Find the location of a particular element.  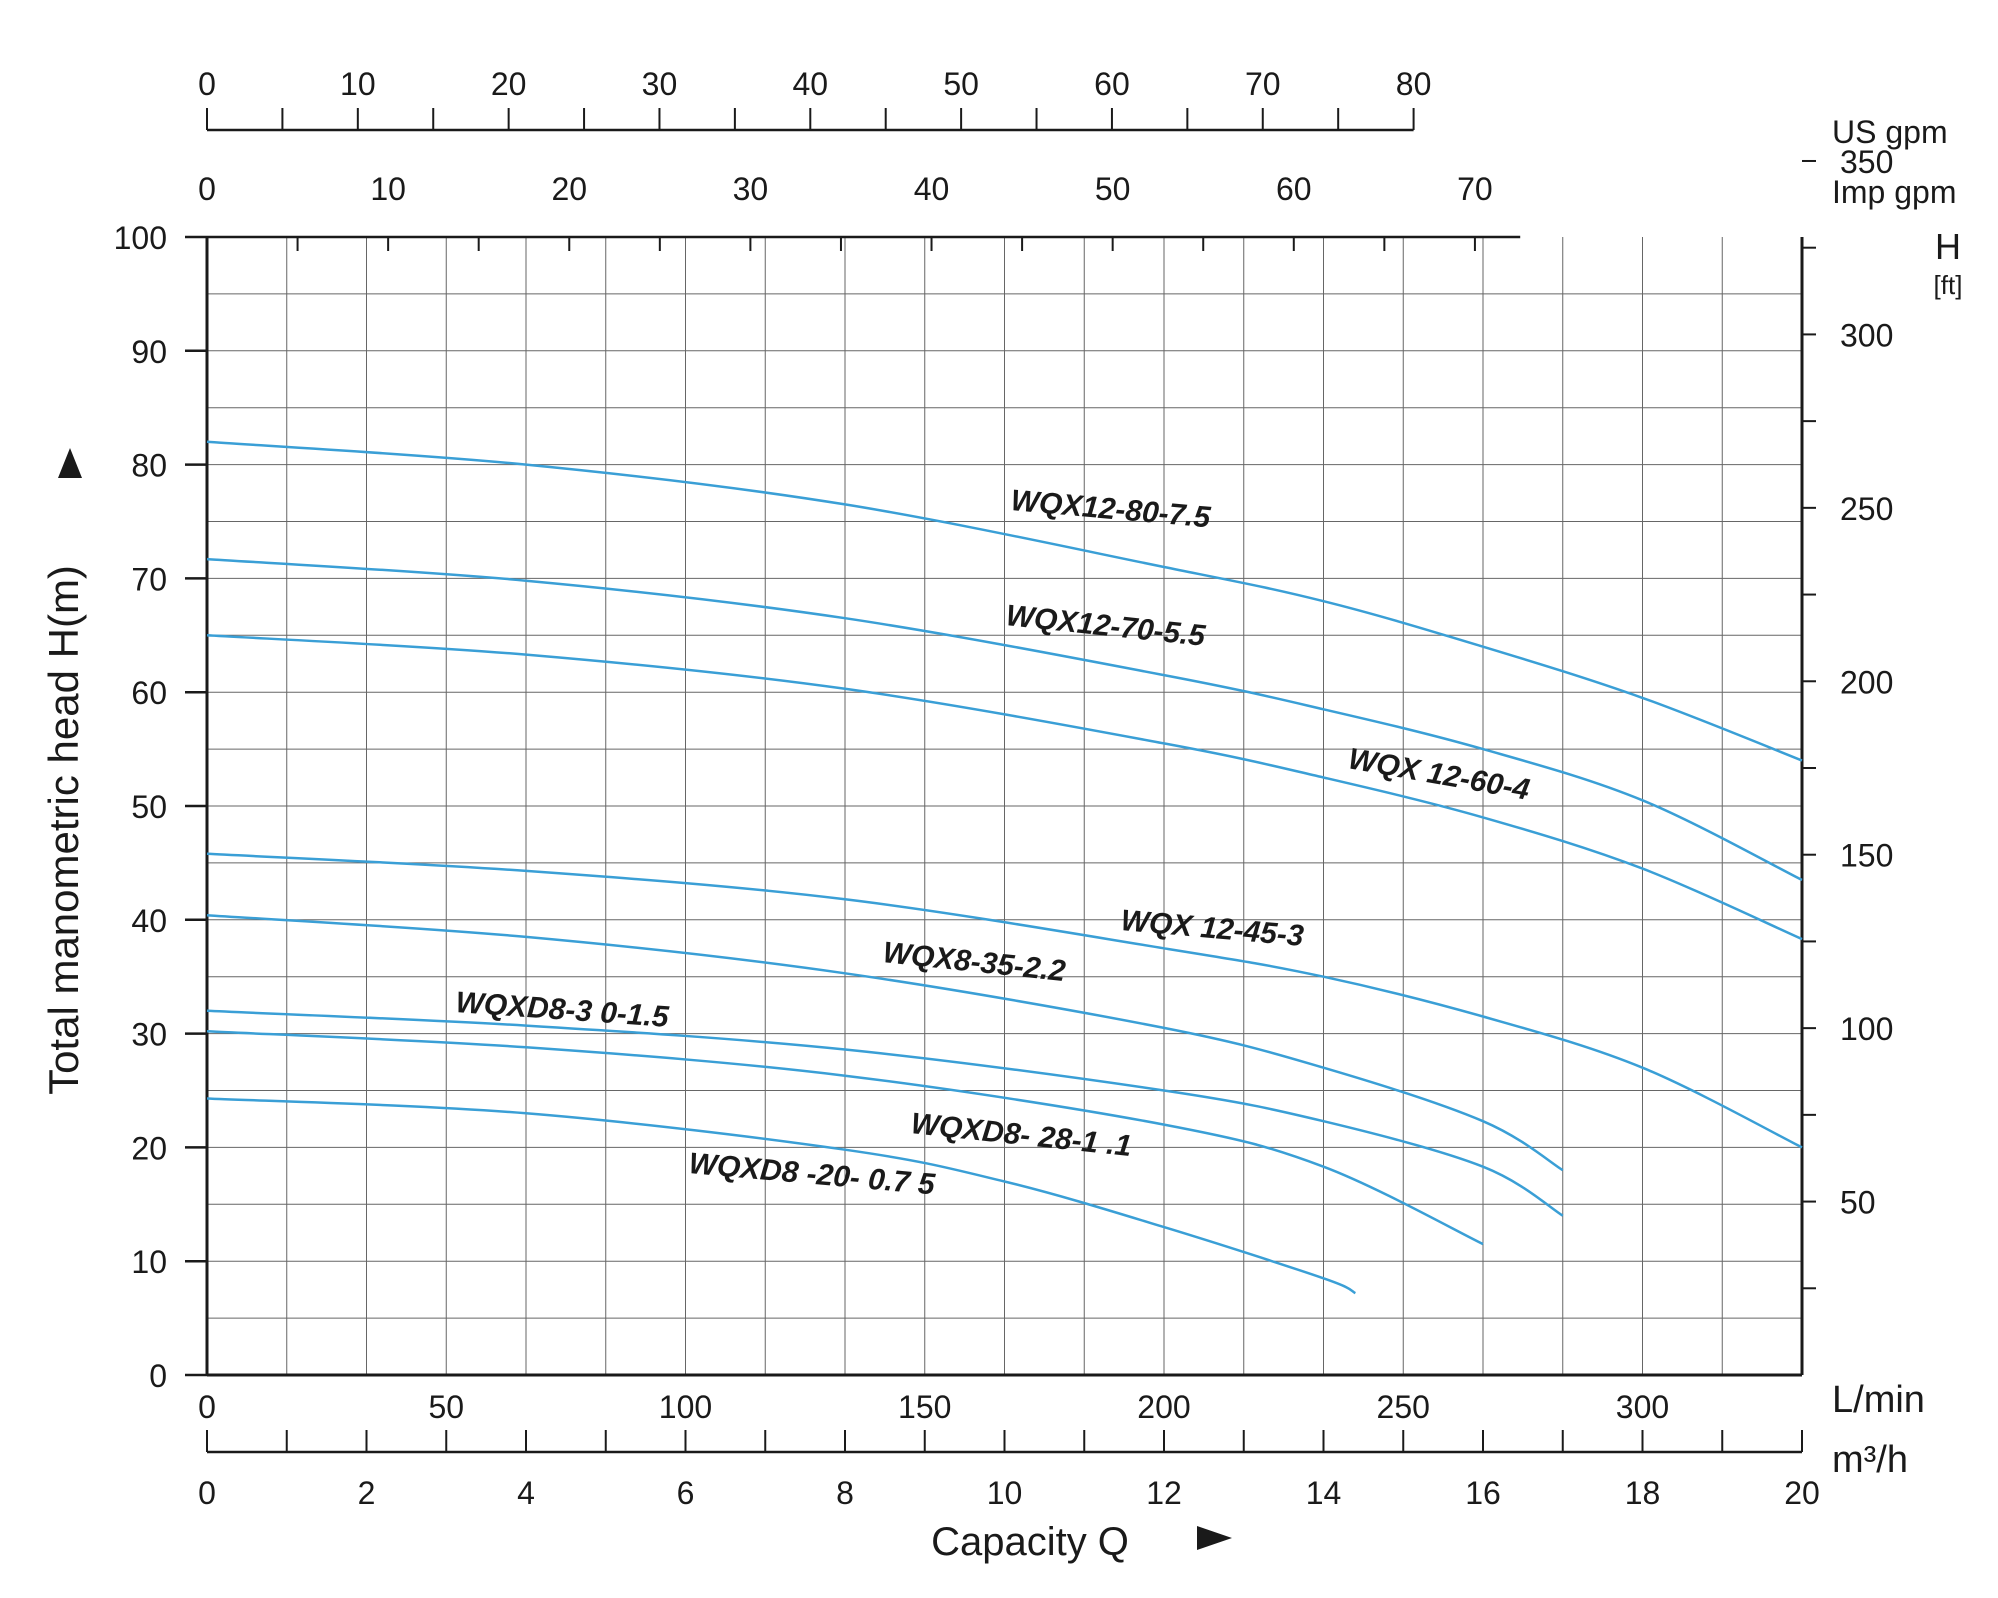

m3h-tick-label: 10 is located at coordinates (1005, 1493).